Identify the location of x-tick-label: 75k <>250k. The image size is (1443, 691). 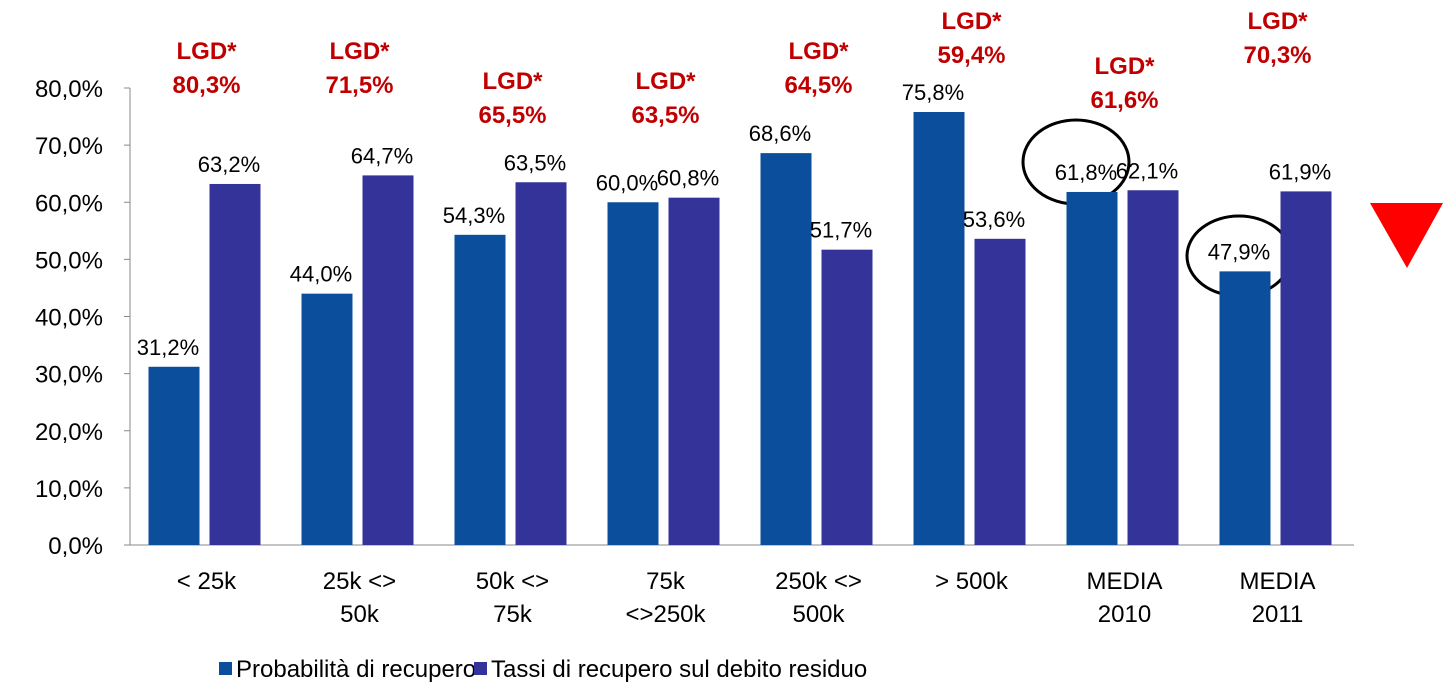
(665, 598).